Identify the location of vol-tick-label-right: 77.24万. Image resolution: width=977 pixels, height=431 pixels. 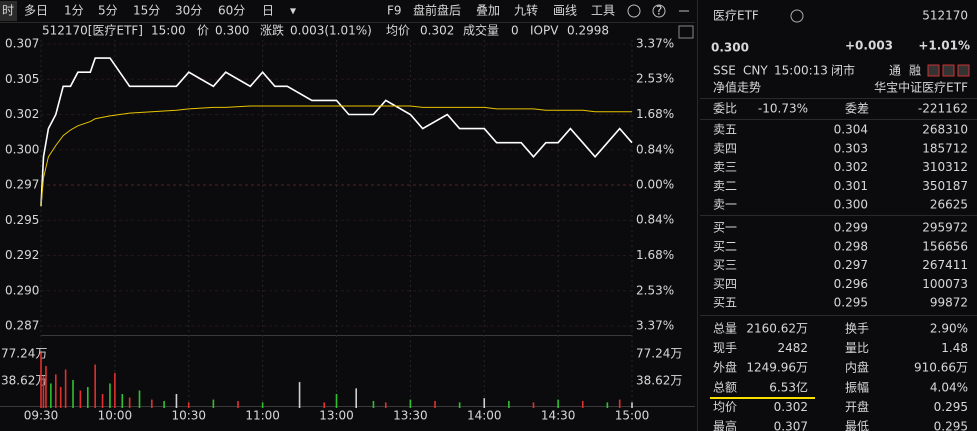
(659, 353).